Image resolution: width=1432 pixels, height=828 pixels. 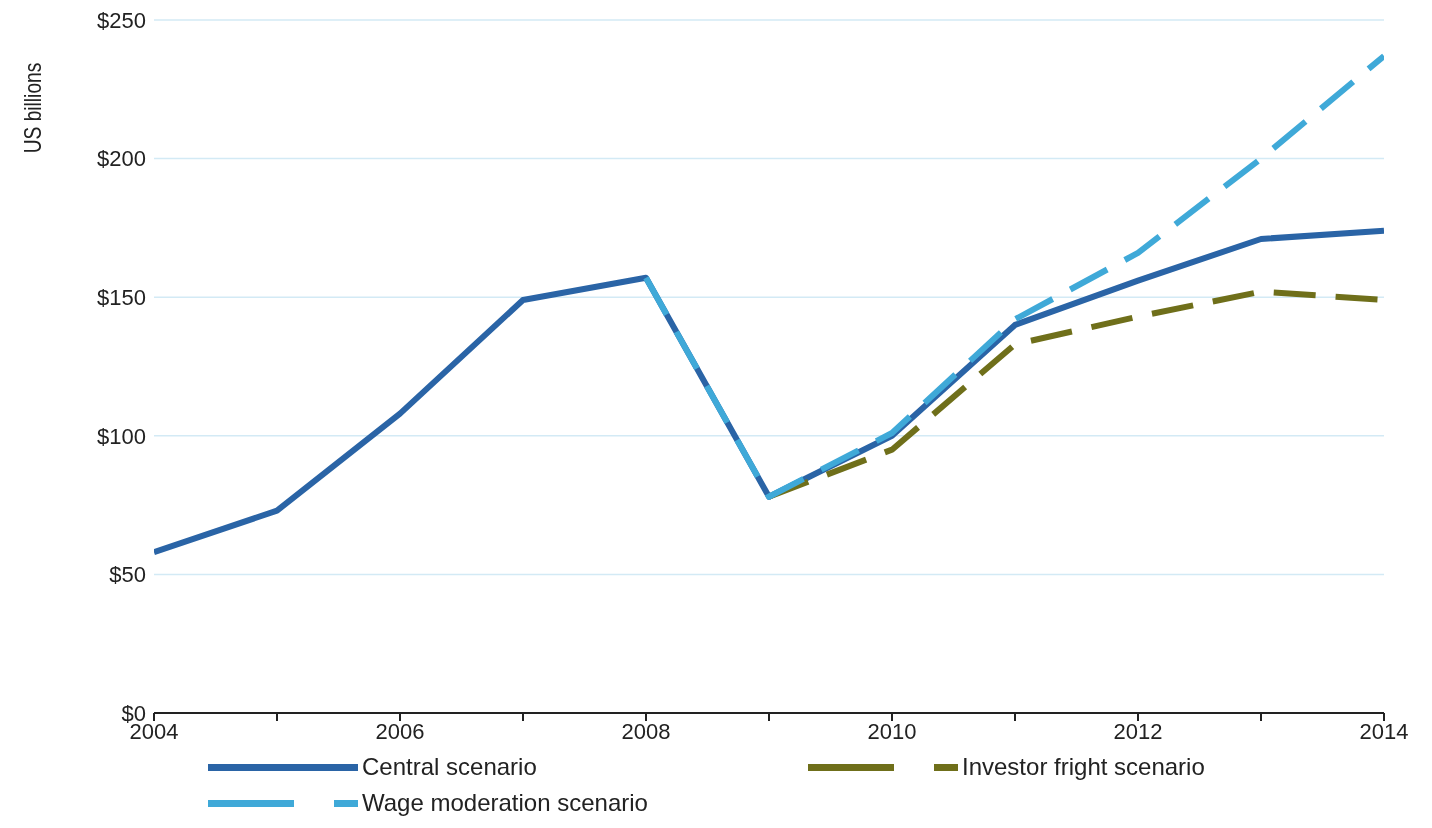 What do you see at coordinates (449, 767) in the screenshot?
I see `legend-label: Central scenario` at bounding box center [449, 767].